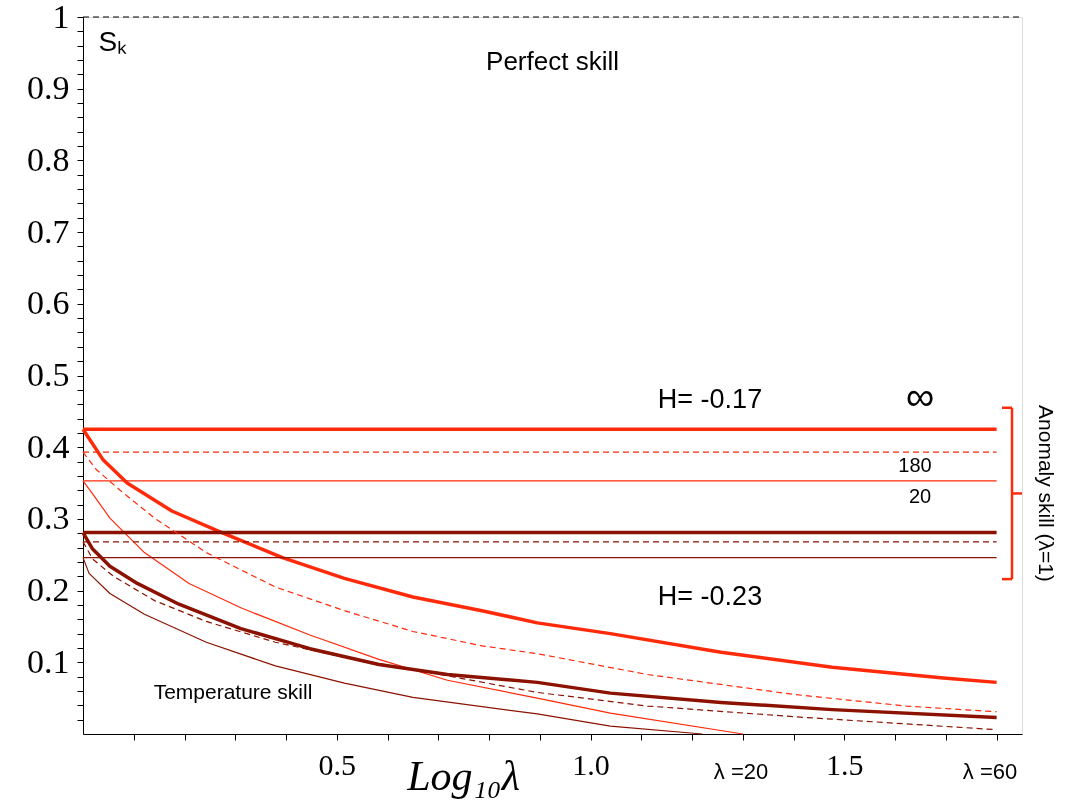  I want to click on text: λ =20, so click(741, 771).